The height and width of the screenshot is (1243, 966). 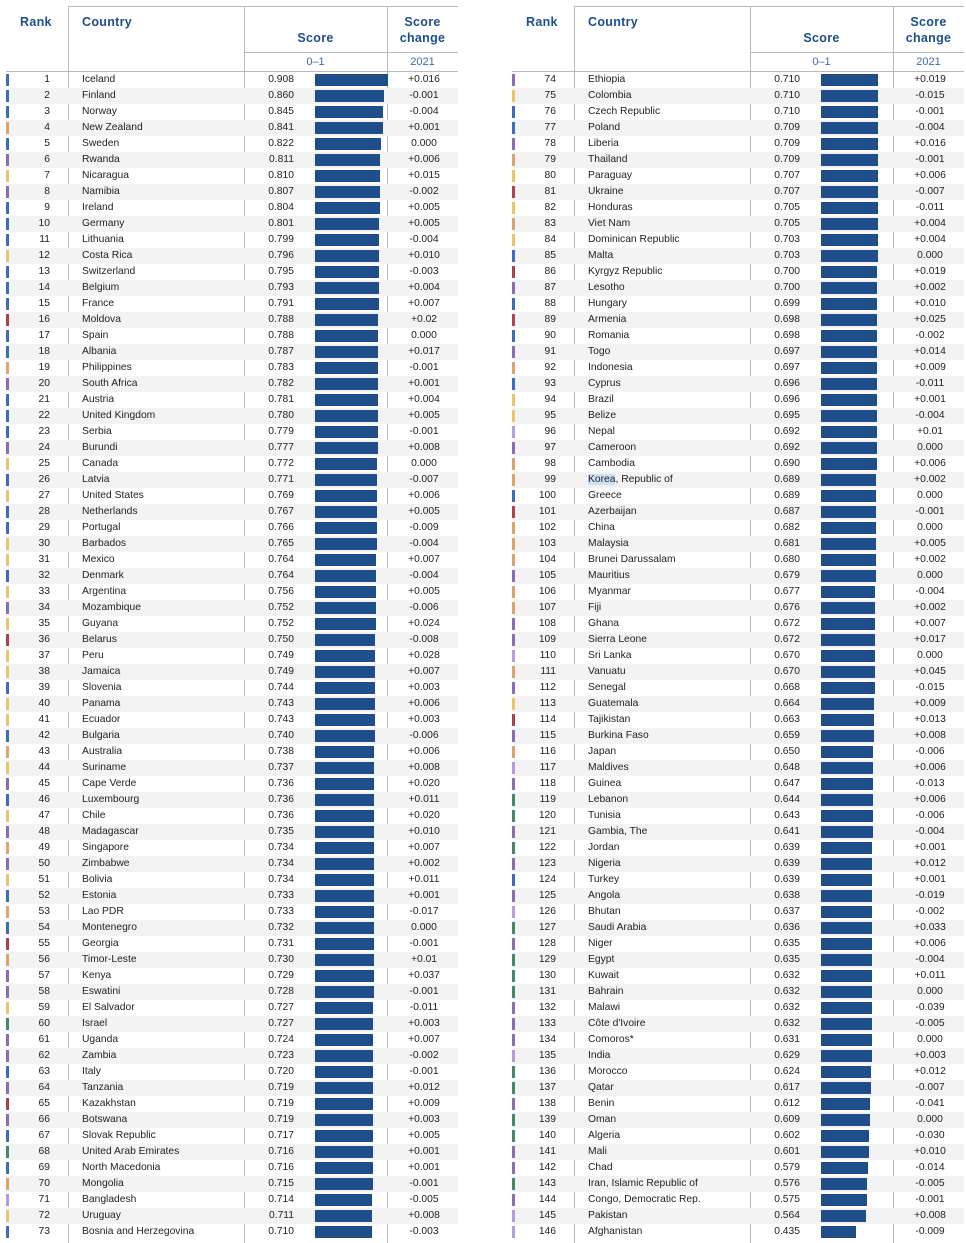 I want to click on table-row: 128 Niger 0.635 +0.006, so click(x=738, y=944).